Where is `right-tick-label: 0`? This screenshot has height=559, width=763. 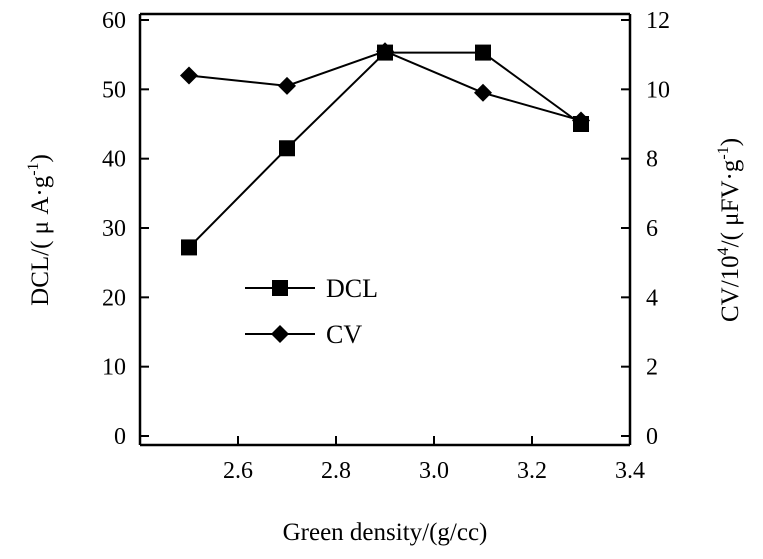 right-tick-label: 0 is located at coordinates (652, 437).